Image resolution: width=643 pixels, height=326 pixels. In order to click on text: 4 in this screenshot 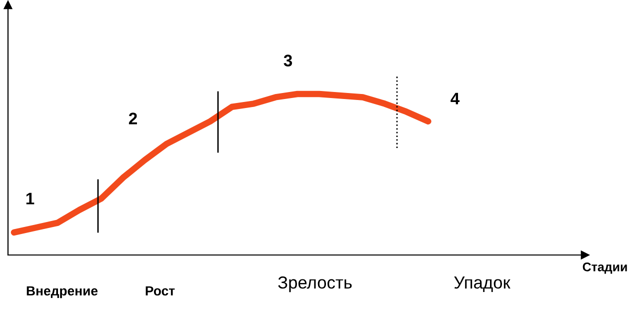, I will do `click(455, 98)`.